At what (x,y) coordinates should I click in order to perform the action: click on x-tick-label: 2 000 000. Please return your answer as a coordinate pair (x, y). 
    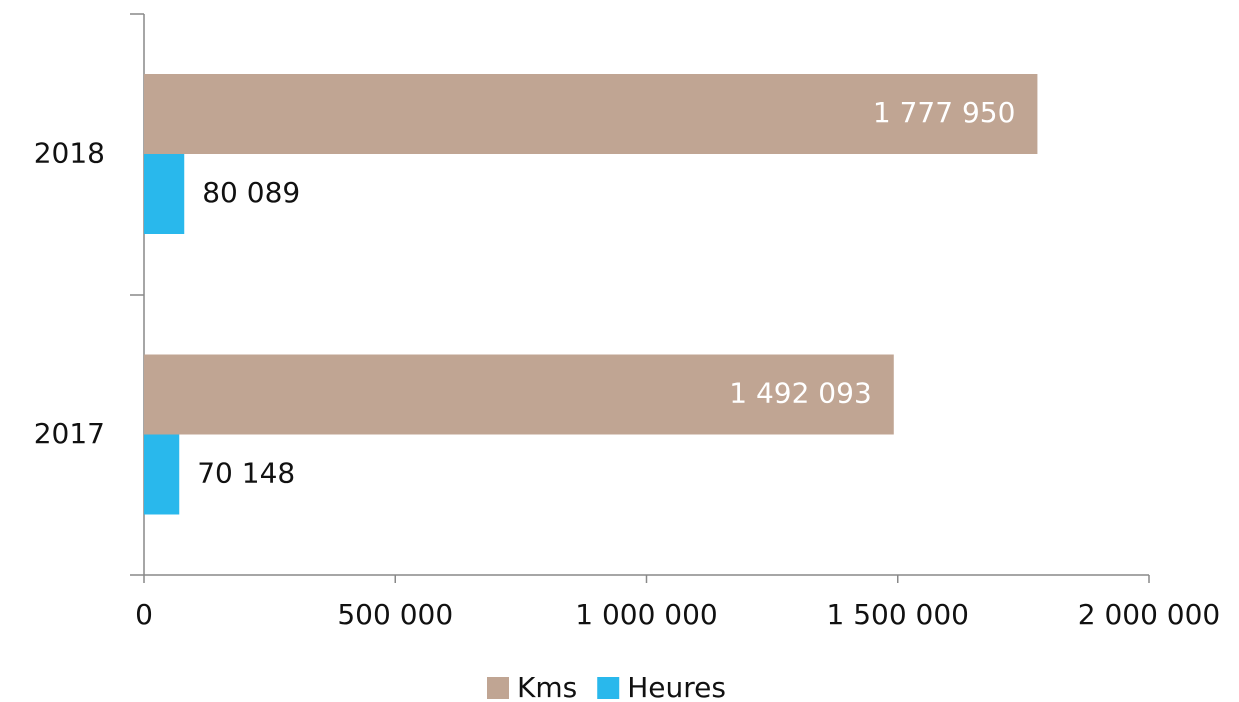
    Looking at the image, I should click on (1149, 614).